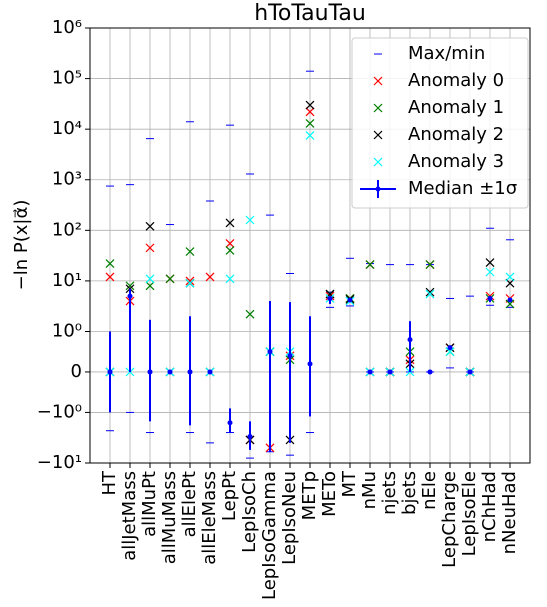  Describe the element at coordinates (289, 518) in the screenshot. I see `x-tick-label: LepIsoNeu` at that location.